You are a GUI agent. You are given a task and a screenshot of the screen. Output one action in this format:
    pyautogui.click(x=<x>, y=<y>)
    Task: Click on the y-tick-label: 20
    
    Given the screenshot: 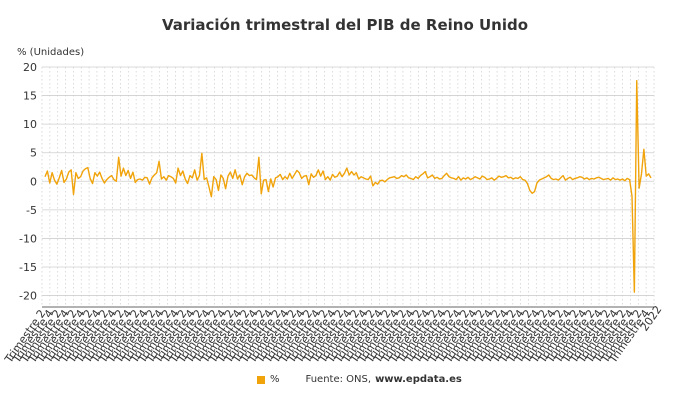 What is the action you would take?
    pyautogui.click(x=30, y=67)
    